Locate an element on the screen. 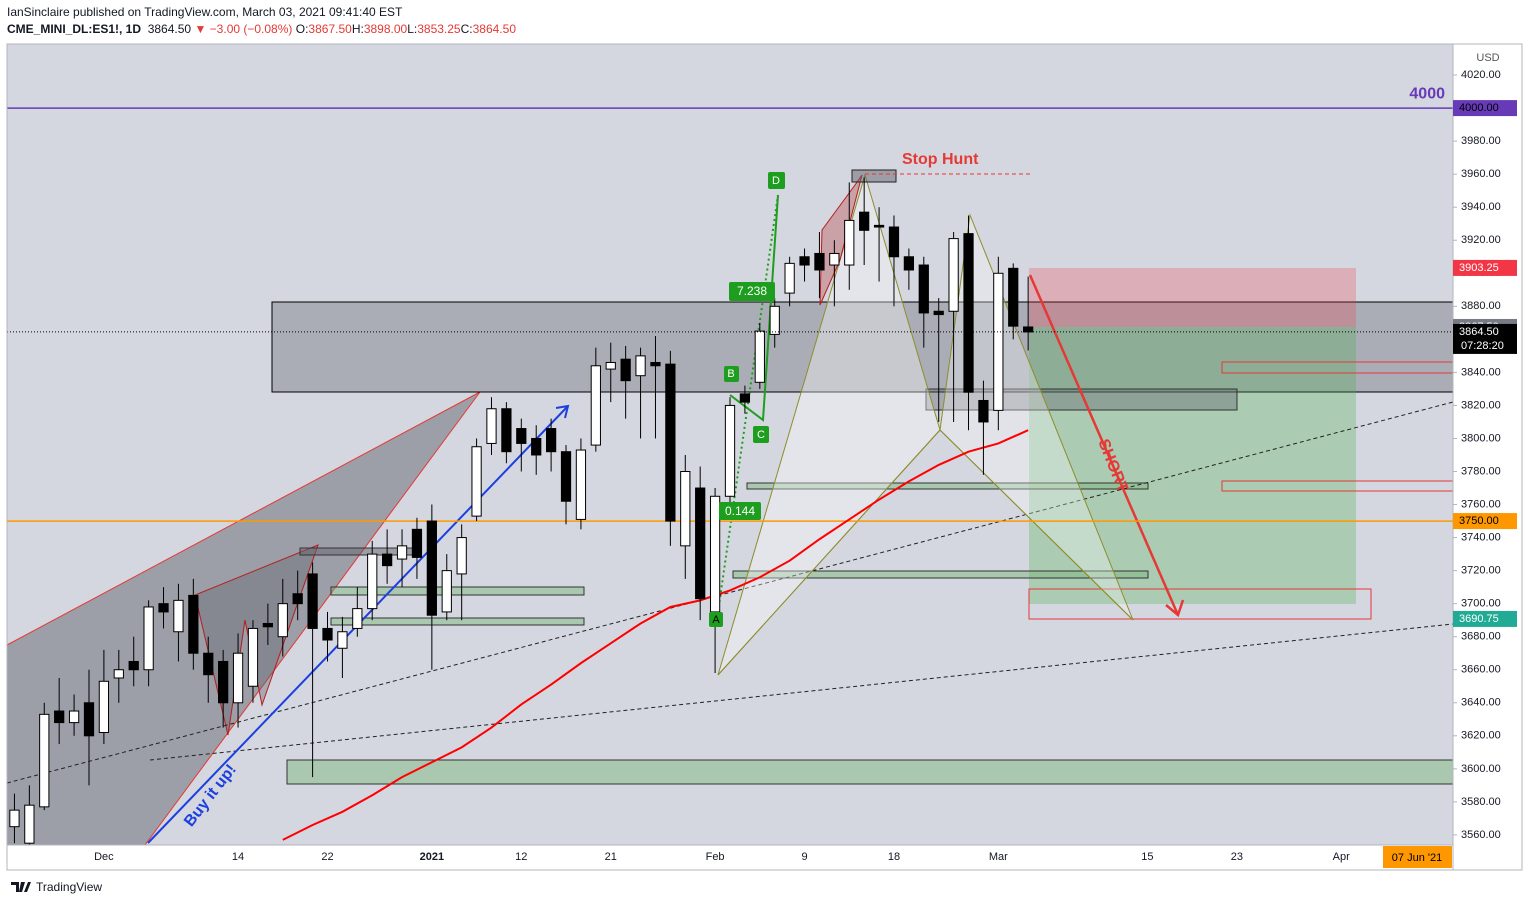 The image size is (1528, 908). y-tick-label: 3920.00 is located at coordinates (1481, 240).